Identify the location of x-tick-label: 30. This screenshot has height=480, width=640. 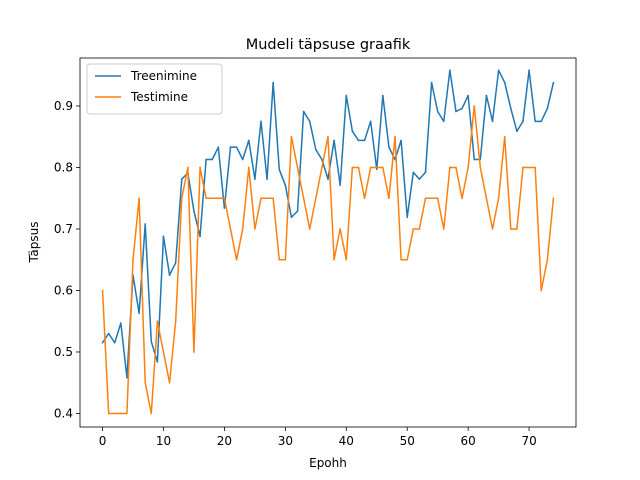
(285, 441).